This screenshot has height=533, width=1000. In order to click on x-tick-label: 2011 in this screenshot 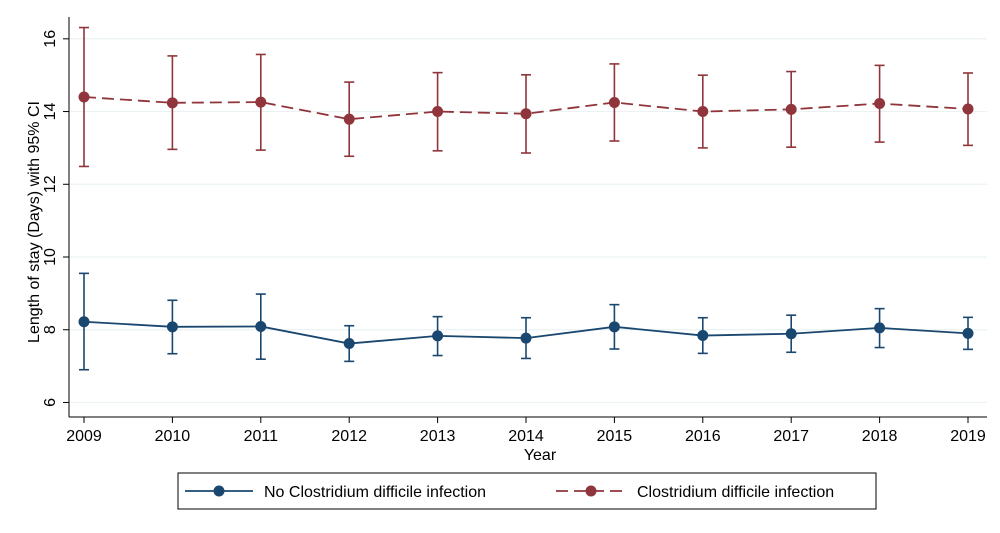, I will do `click(261, 436)`.